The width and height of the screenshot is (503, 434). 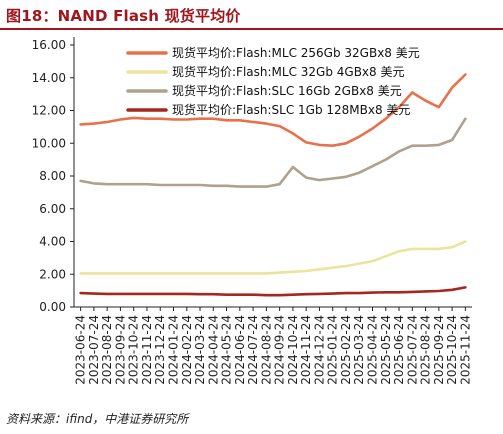 What do you see at coordinates (359, 350) in the screenshot?
I see `x-tick-label: 2025-03-24` at bounding box center [359, 350].